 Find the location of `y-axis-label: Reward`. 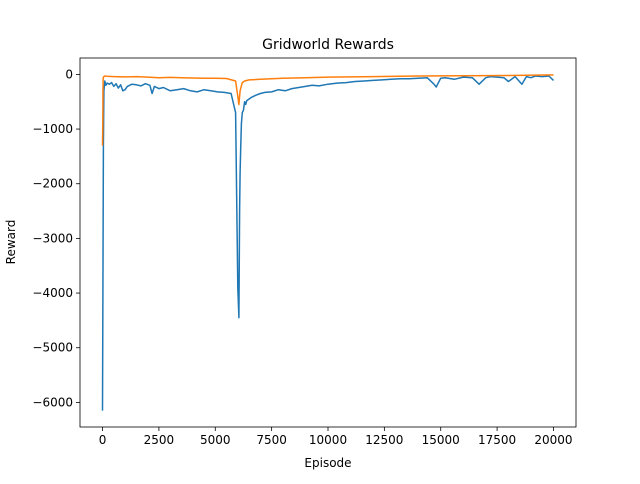

y-axis-label: Reward is located at coordinates (11, 242).